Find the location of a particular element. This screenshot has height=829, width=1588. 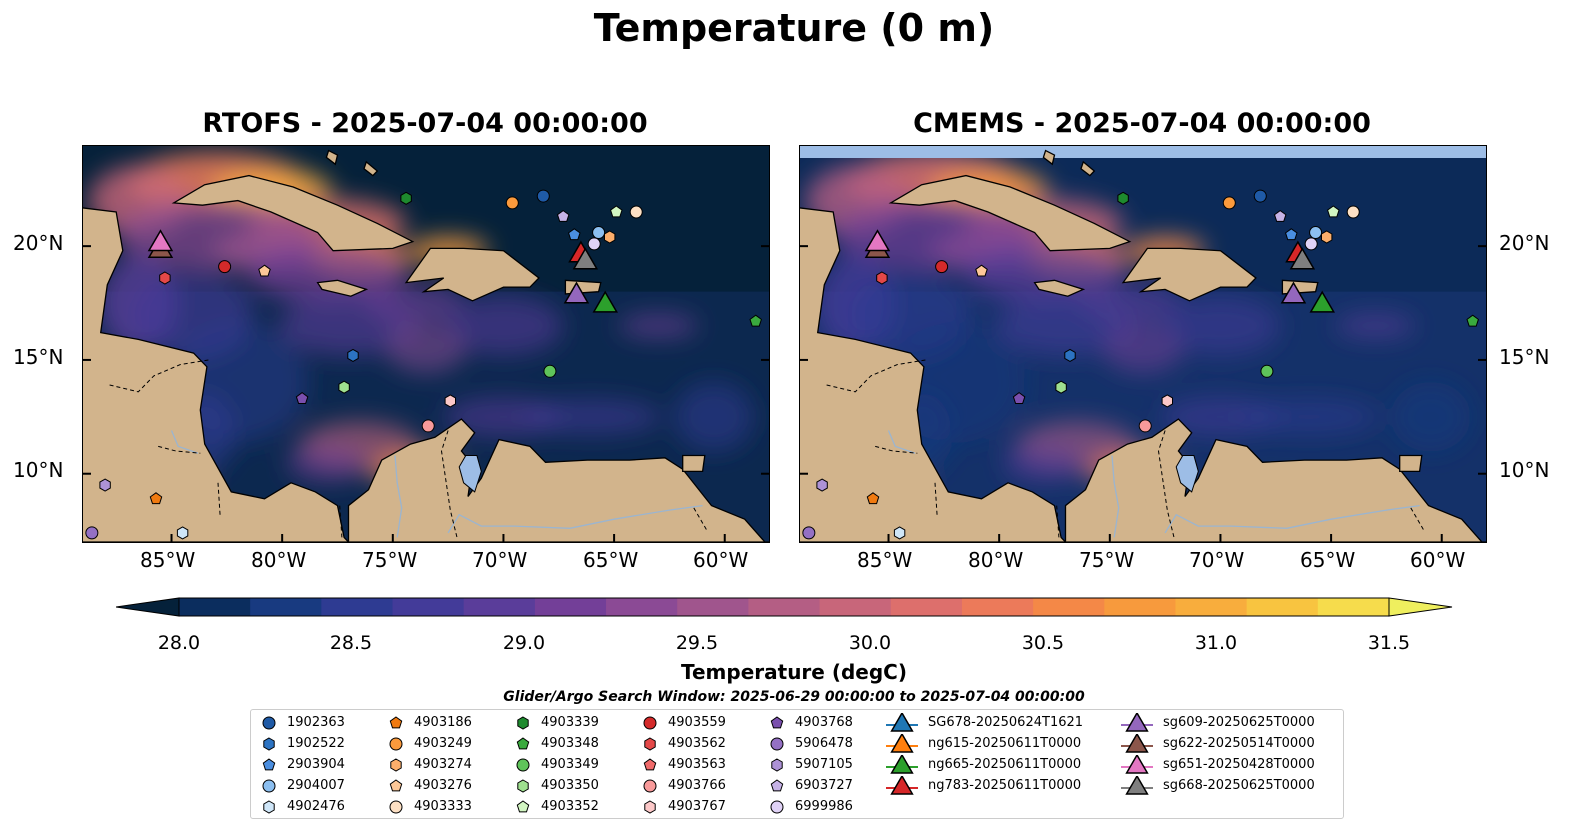

legend-item-4903559: 4903559 is located at coordinates (683, 722).